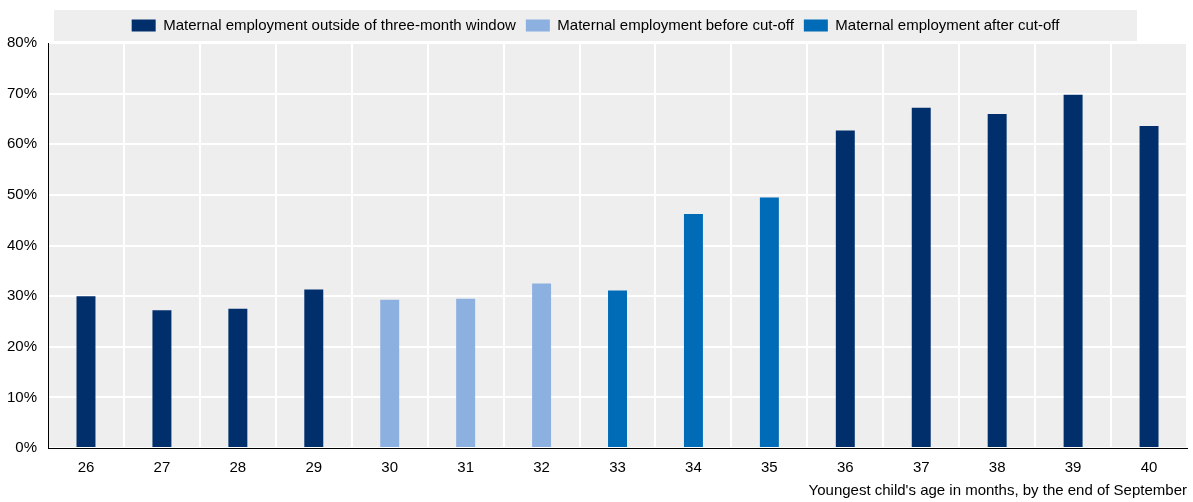 Image resolution: width=1193 pixels, height=502 pixels. Describe the element at coordinates (921, 467) in the screenshot. I see `x-tick-label: 37` at that location.